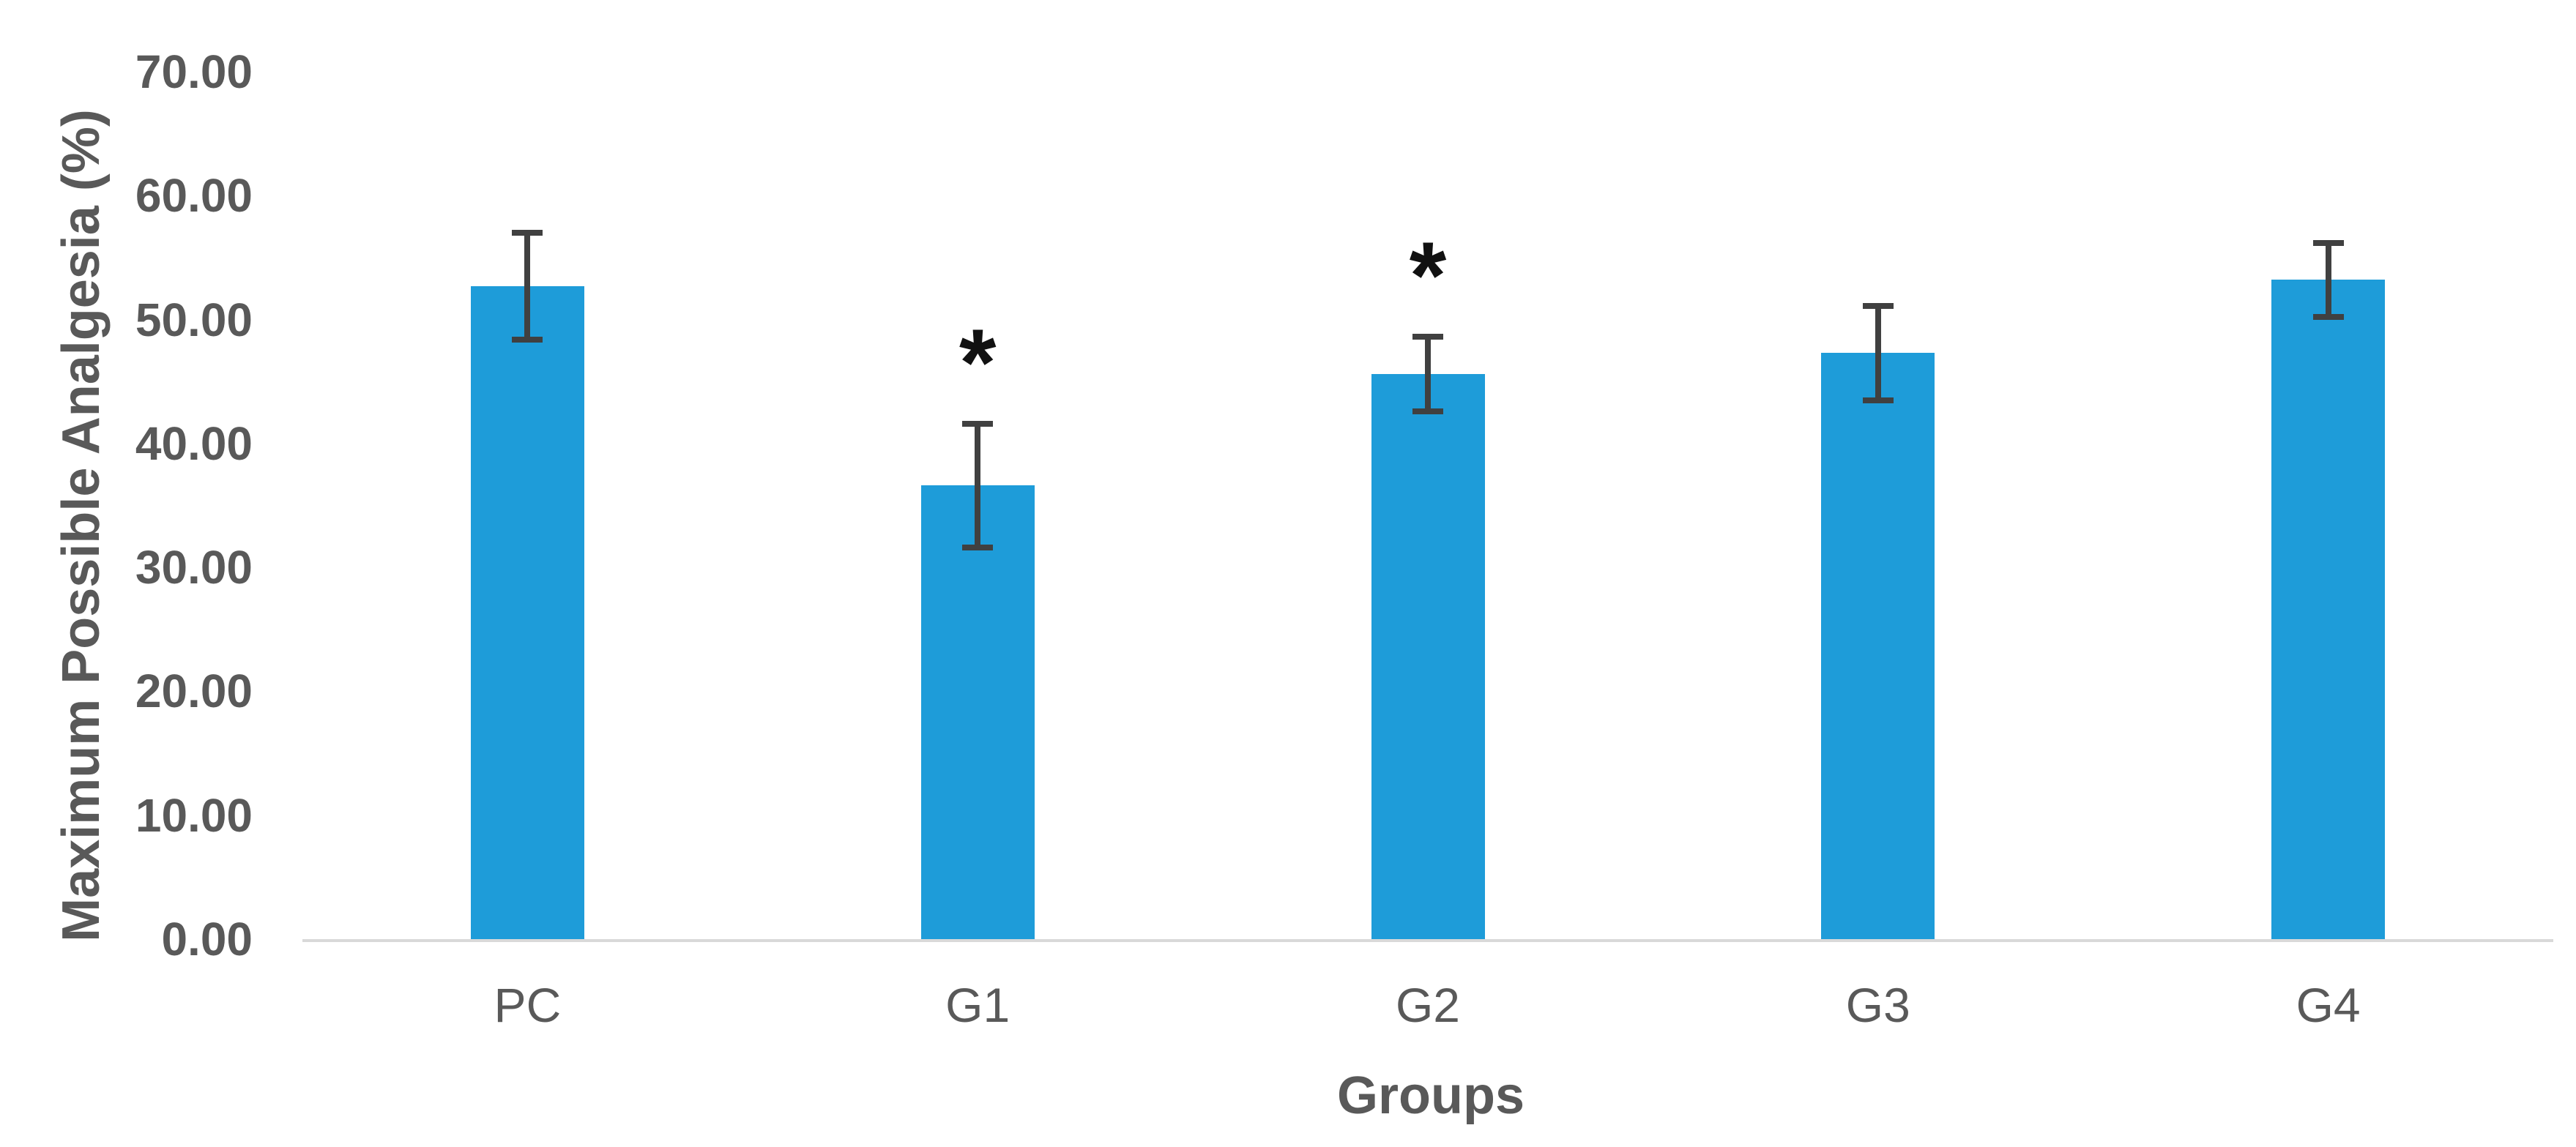 Image resolution: width=2576 pixels, height=1147 pixels. I want to click on x-category-label: G2, so click(1428, 1005).